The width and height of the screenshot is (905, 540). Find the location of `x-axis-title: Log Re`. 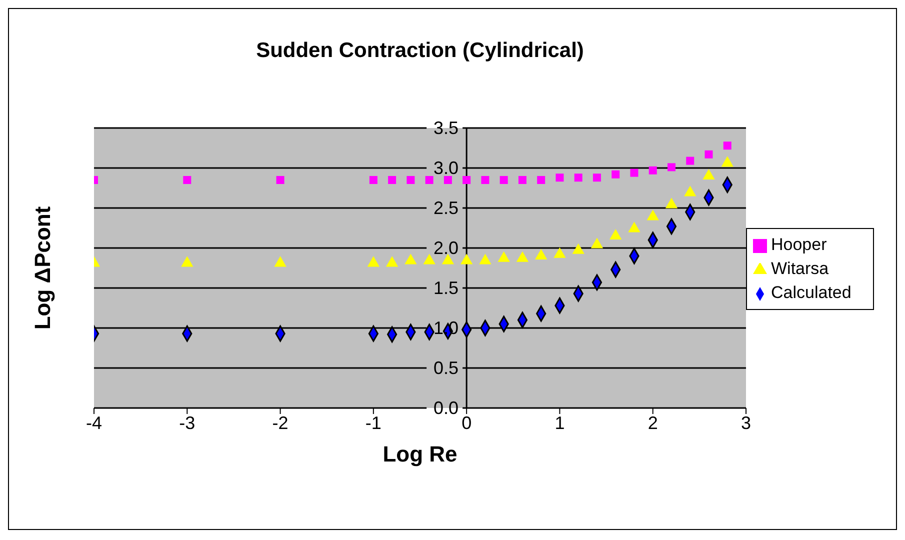

x-axis-title: Log Re is located at coordinates (420, 454).